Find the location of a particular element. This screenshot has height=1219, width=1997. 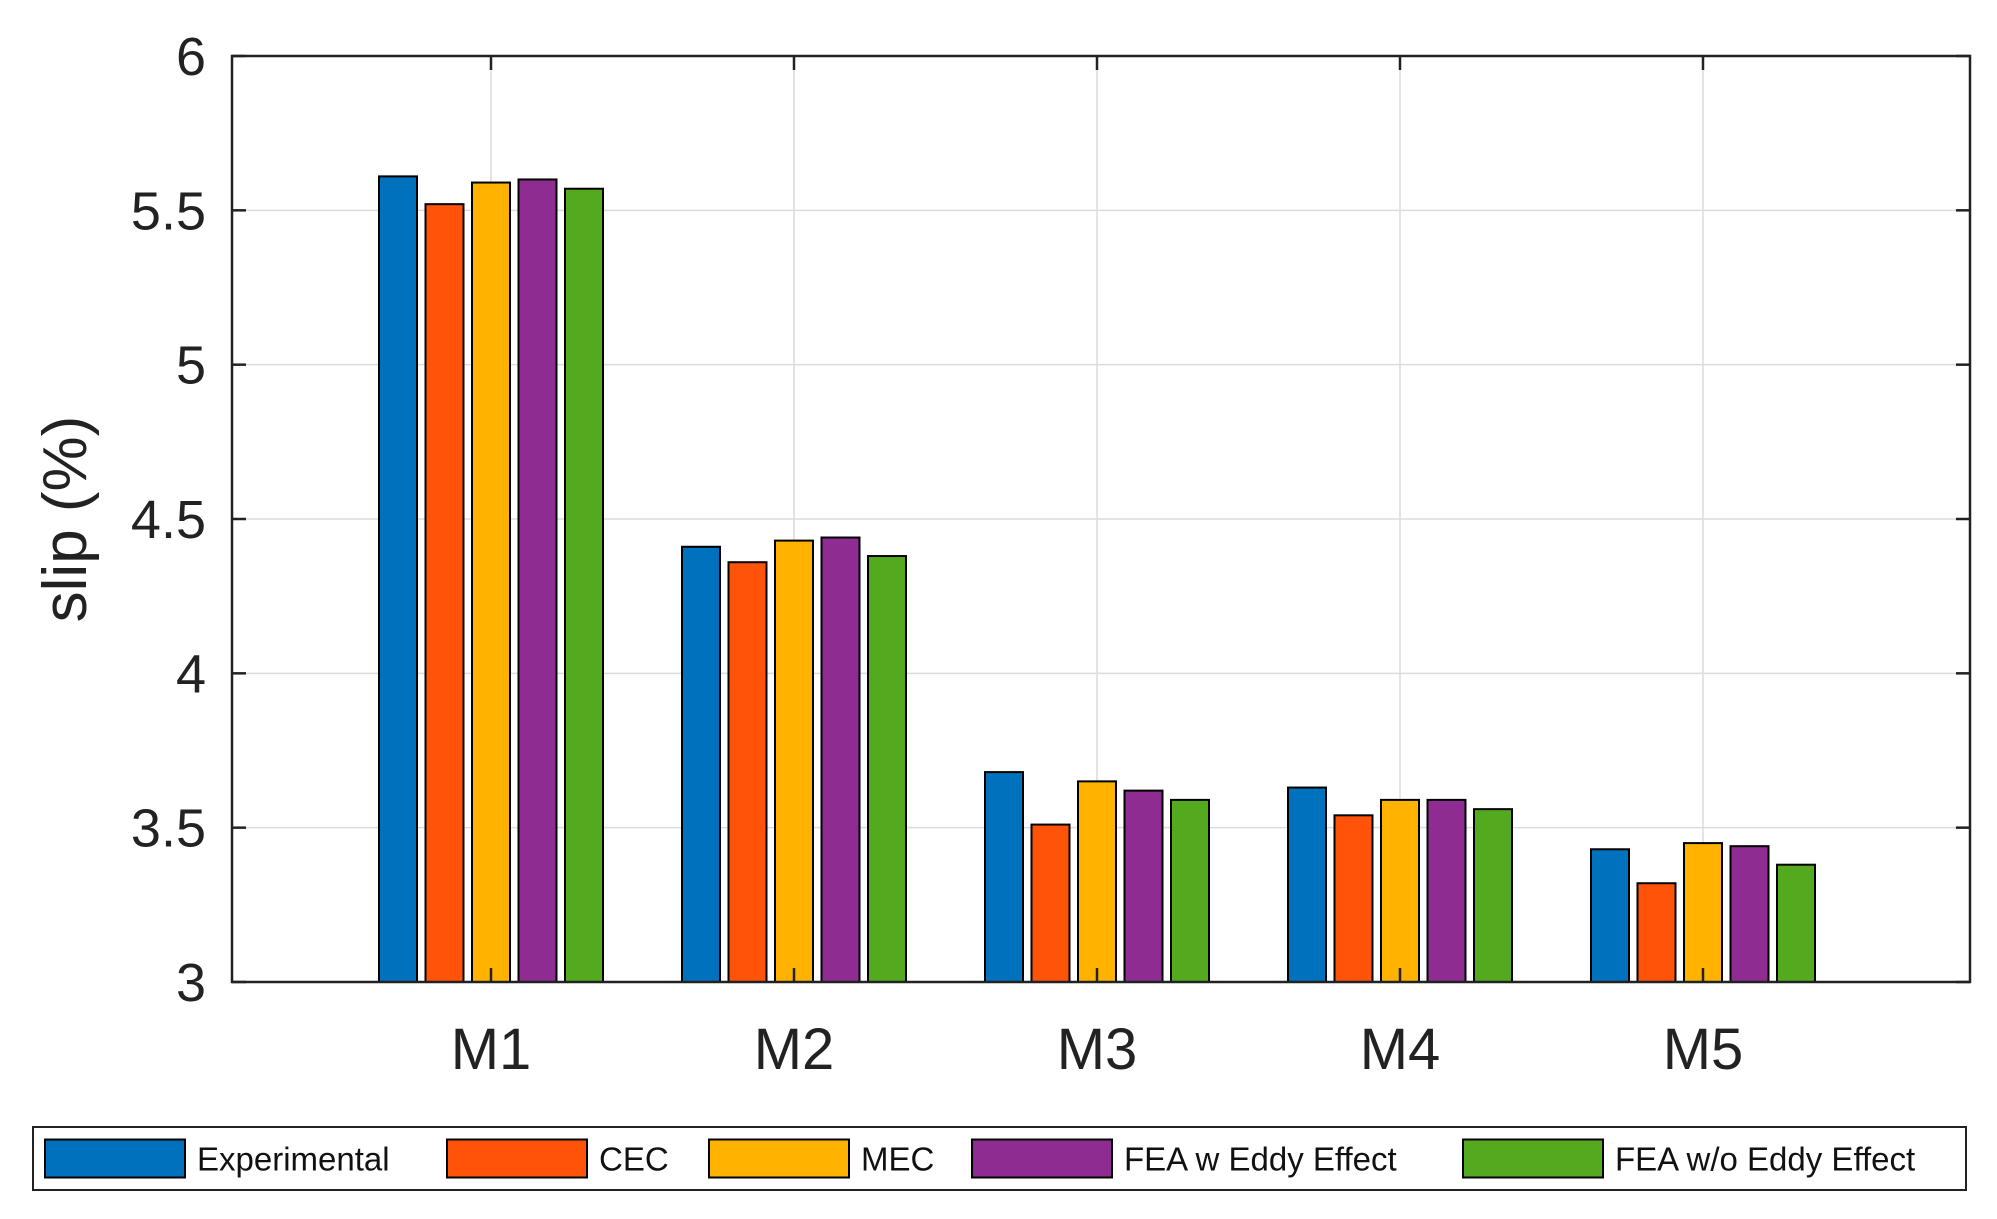

y-tick-label: 4.5 is located at coordinates (168, 520).